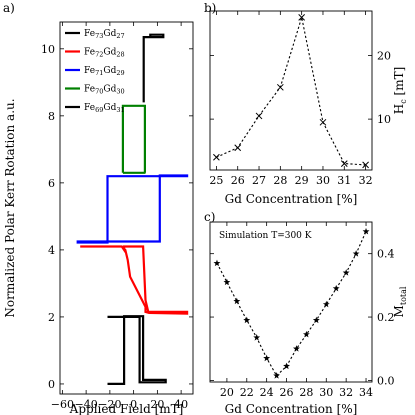 This screenshot has width=415, height=415. I want to click on y-tick-label: 6, so click(51, 183).